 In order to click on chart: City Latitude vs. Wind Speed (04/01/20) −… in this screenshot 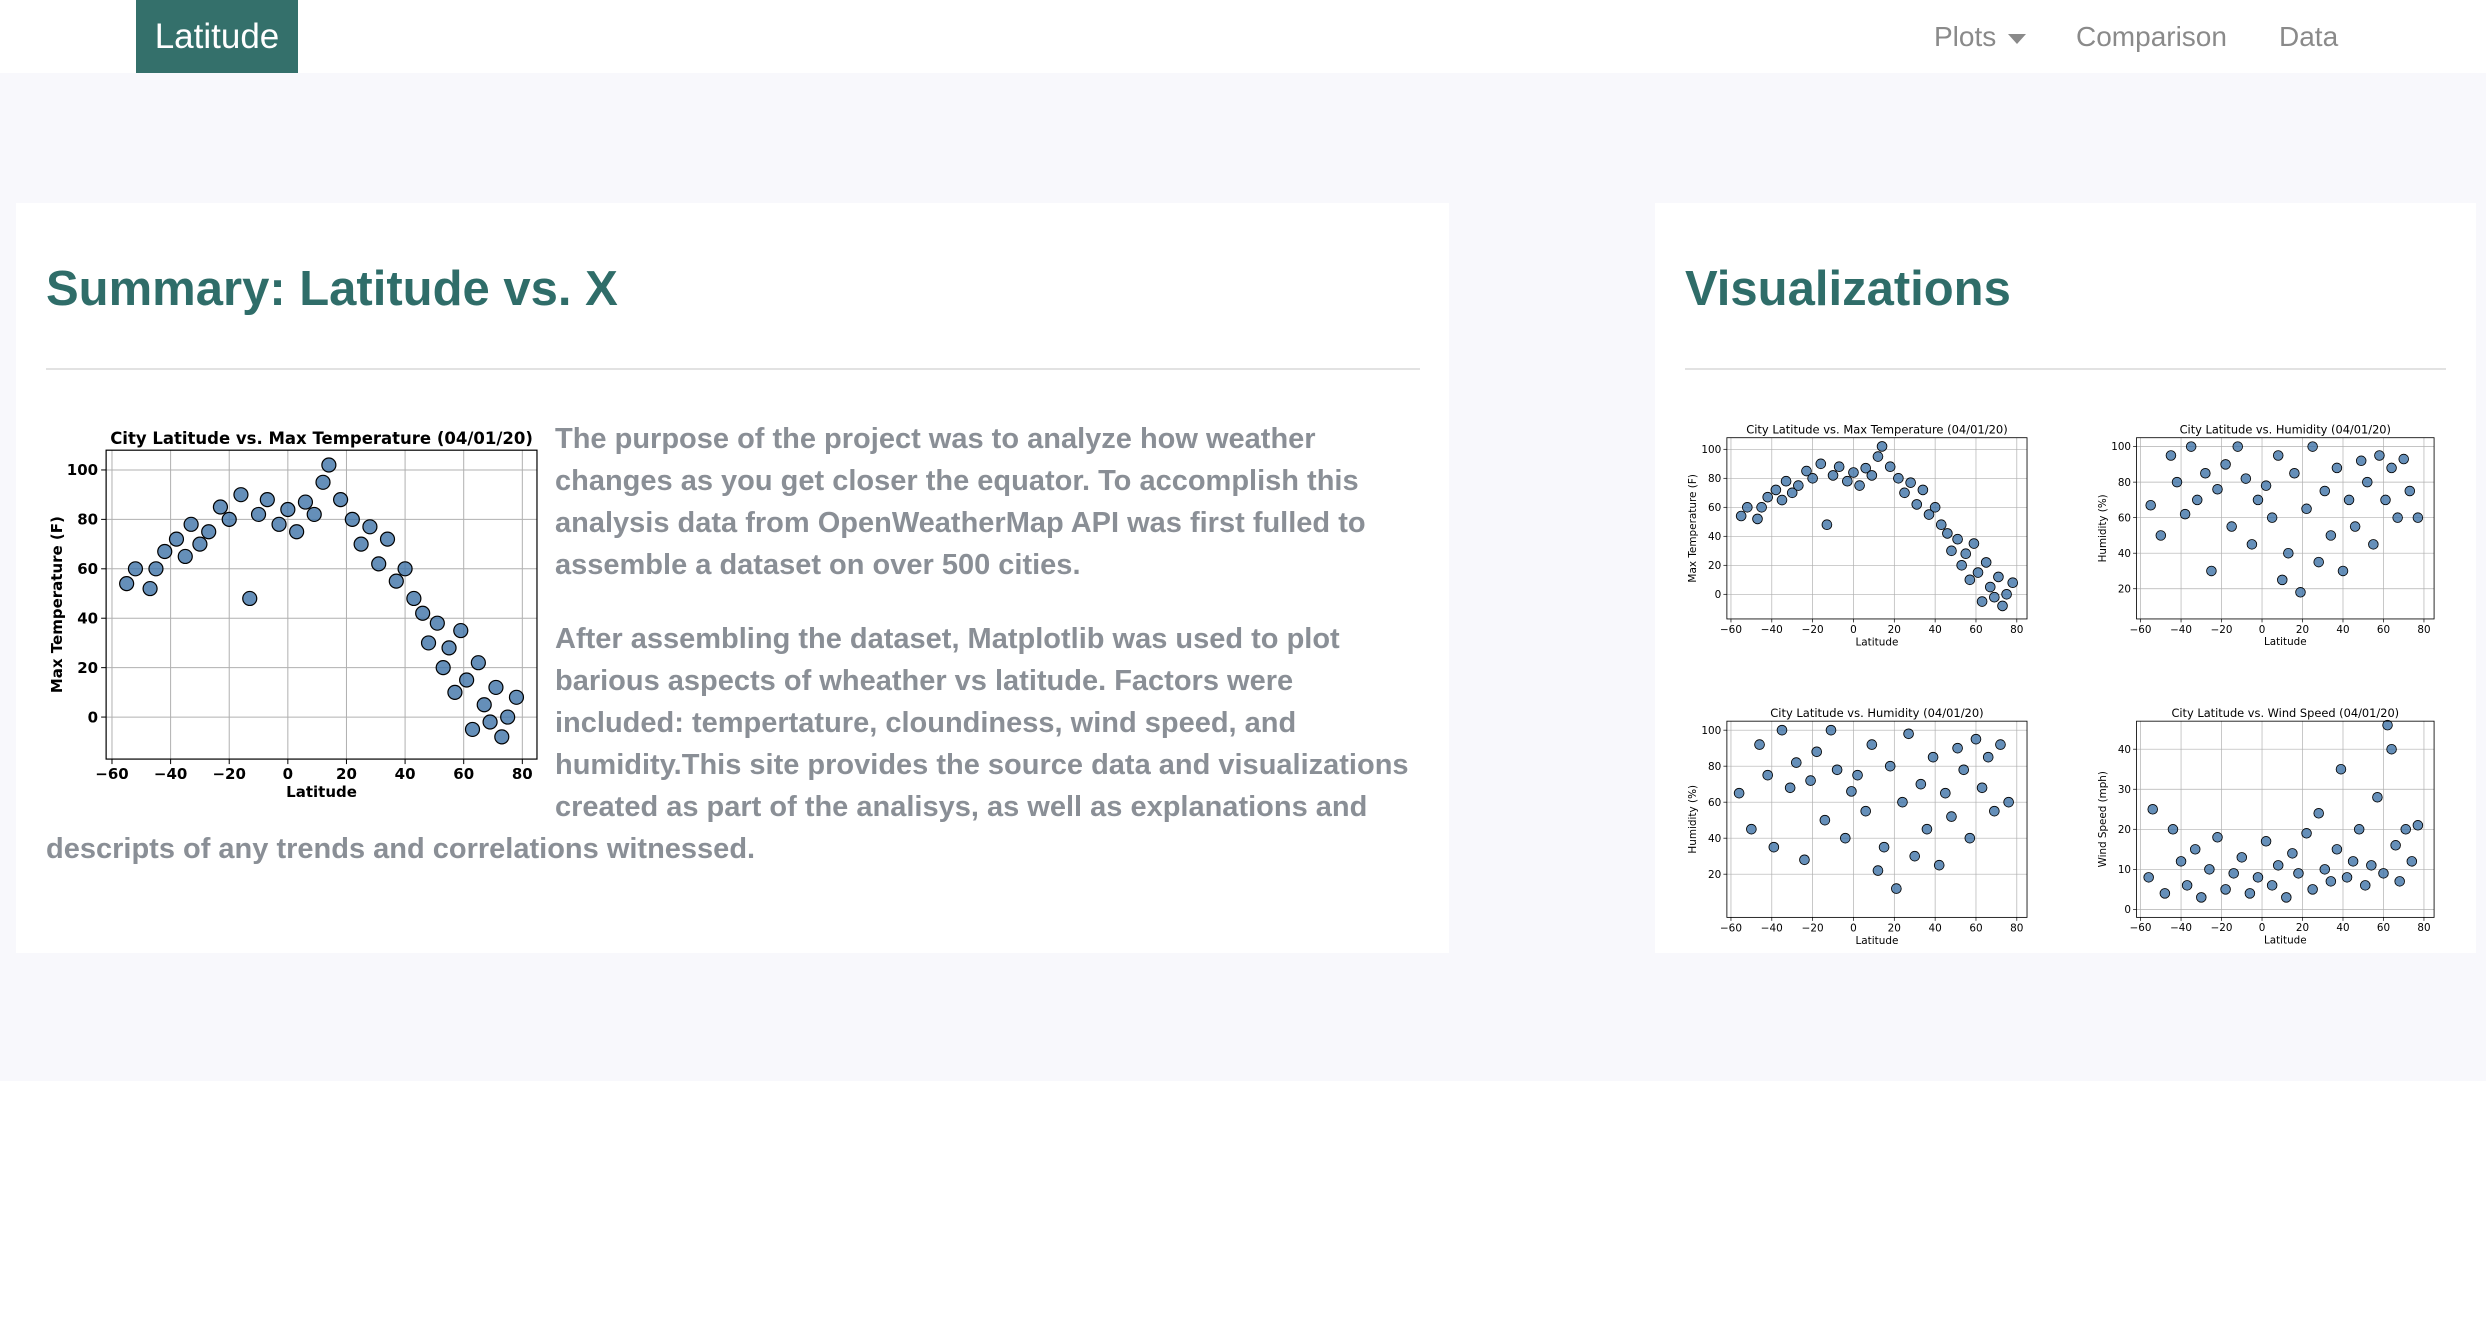, I will do `click(2268, 826)`.